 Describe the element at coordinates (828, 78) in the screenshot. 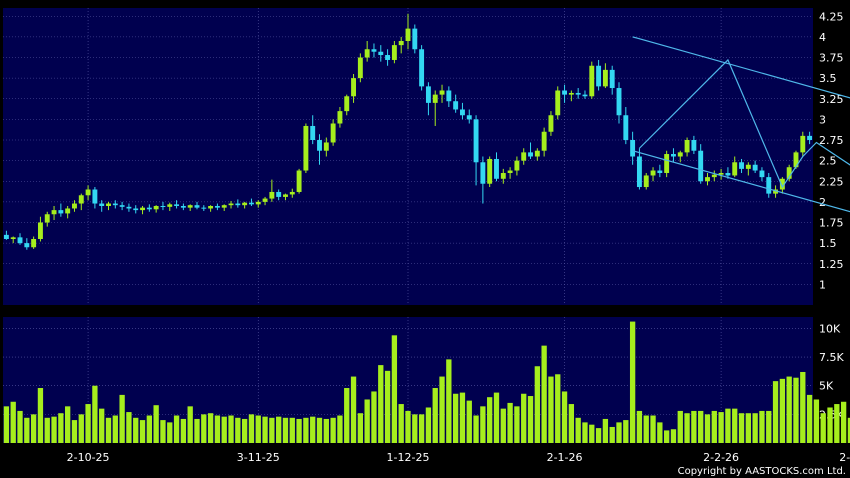

I see `price-tick-label: 3.5` at that location.